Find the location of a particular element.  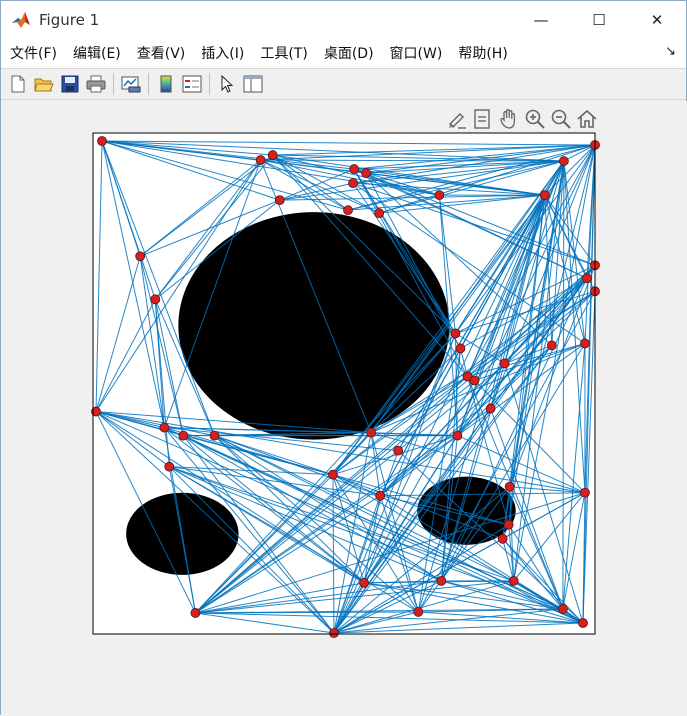

print-button is located at coordinates (96, 84).